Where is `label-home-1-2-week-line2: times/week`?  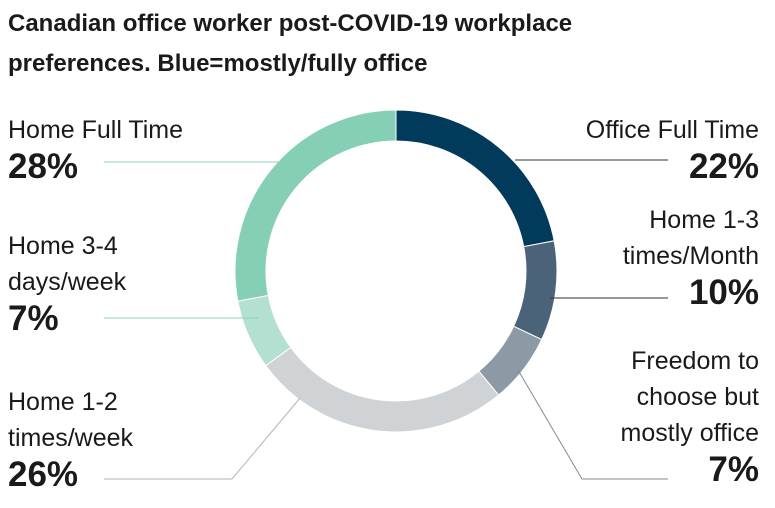
label-home-1-2-week-line2: times/week is located at coordinates (71, 438).